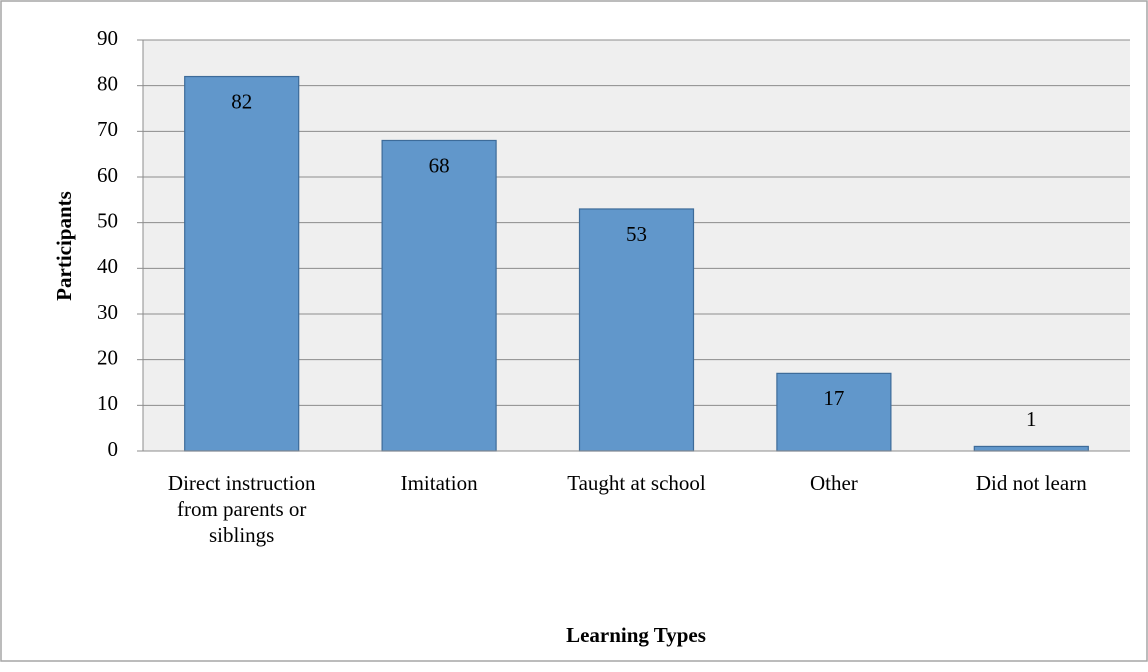  I want to click on x-tick-label-box: Taught at school, so click(636, 483).